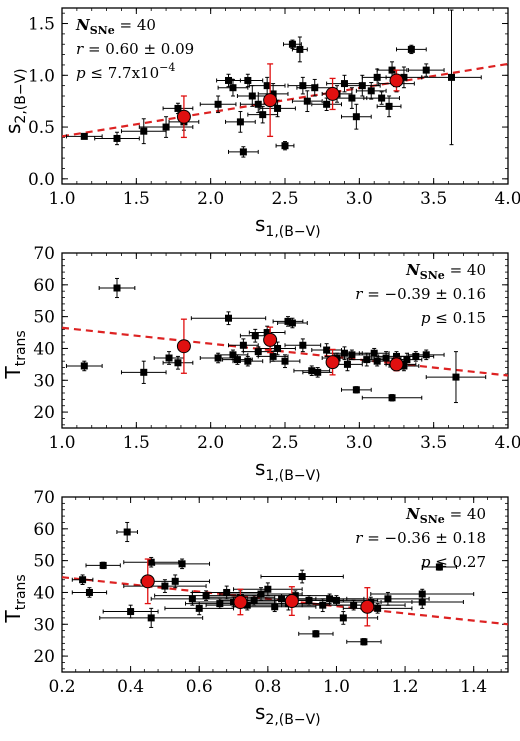 The image size is (520, 741). Describe the element at coordinates (424, 538) in the screenshot. I see `annotation-r-value: = −0.36 ± 0.18` at that location.